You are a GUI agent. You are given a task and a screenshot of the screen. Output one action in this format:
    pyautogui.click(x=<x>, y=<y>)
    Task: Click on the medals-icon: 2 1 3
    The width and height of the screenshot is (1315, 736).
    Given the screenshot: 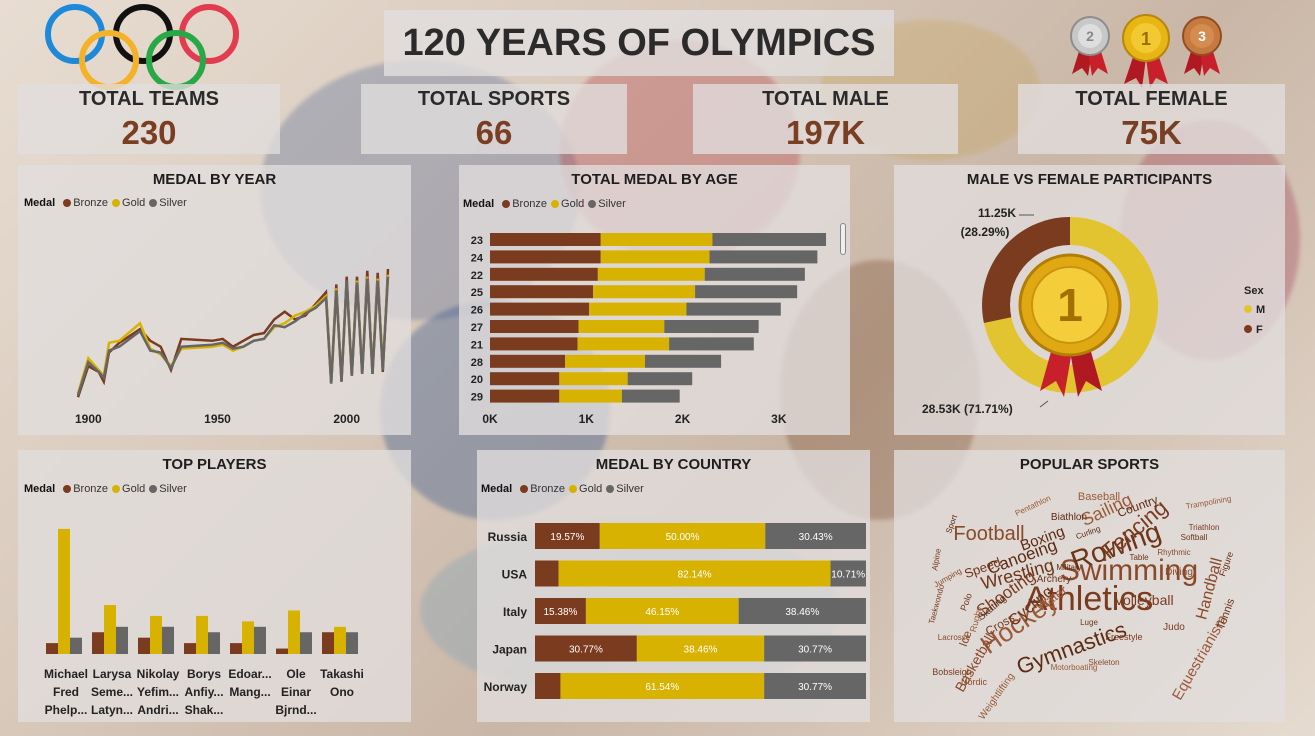 What is the action you would take?
    pyautogui.click(x=1146, y=51)
    